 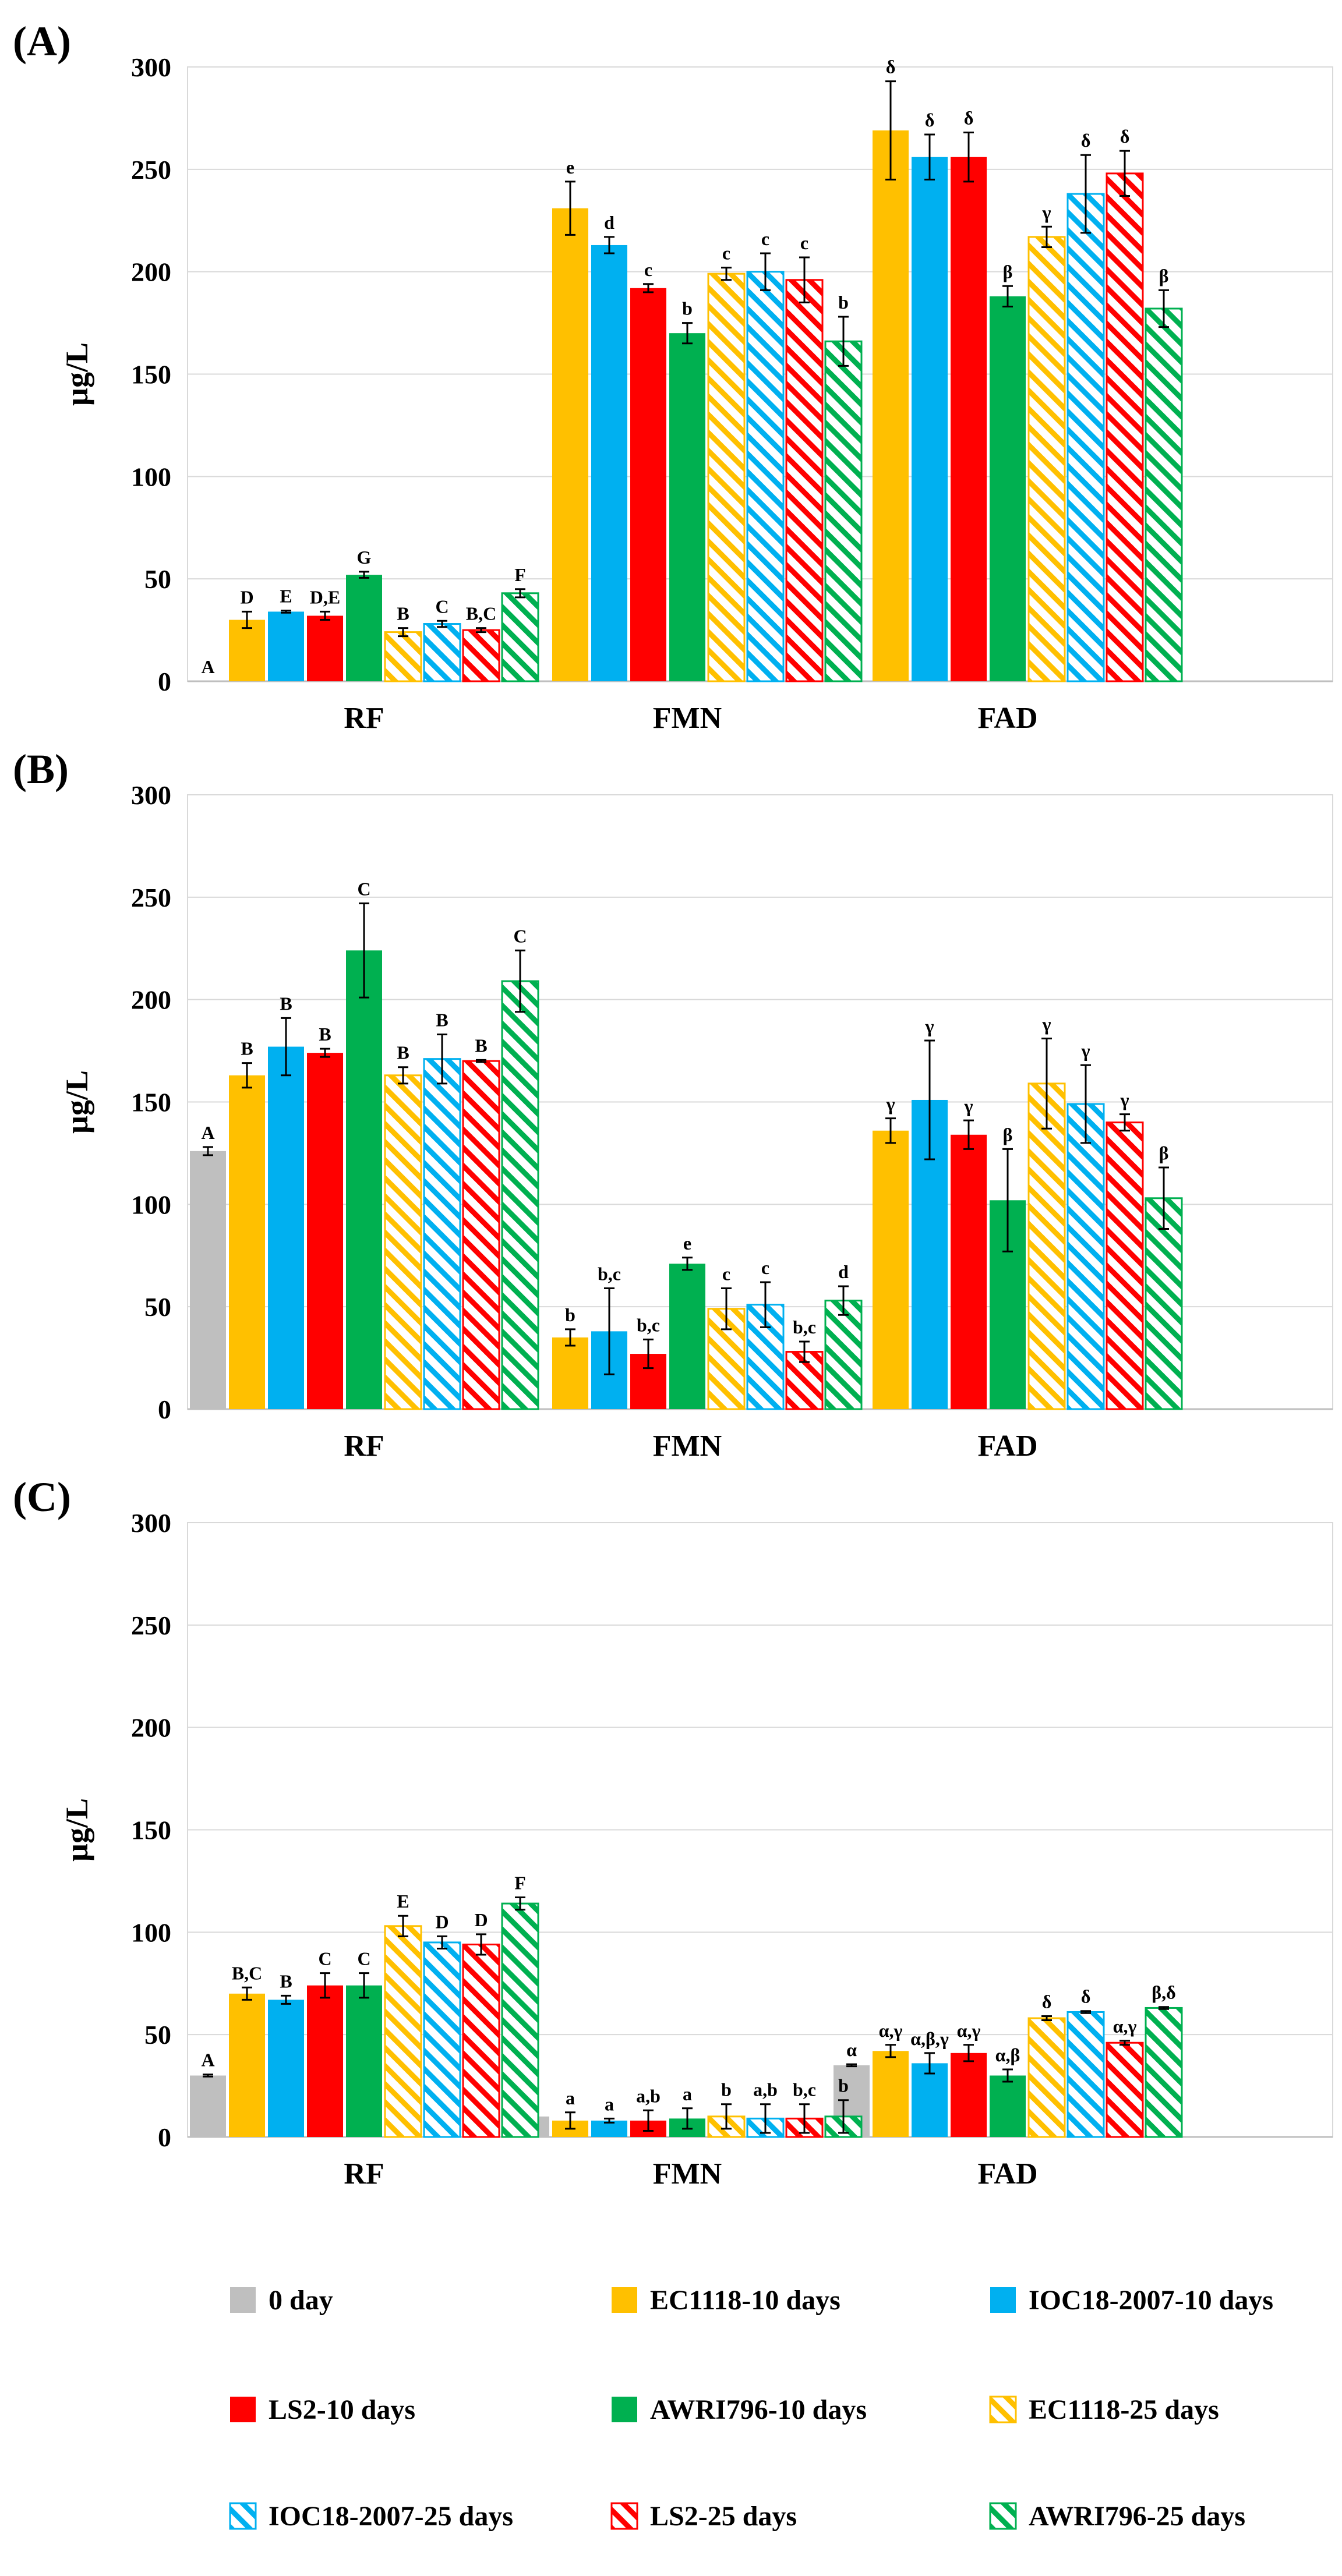 I want to click on category-label-rf: RF, so click(x=364, y=2174).